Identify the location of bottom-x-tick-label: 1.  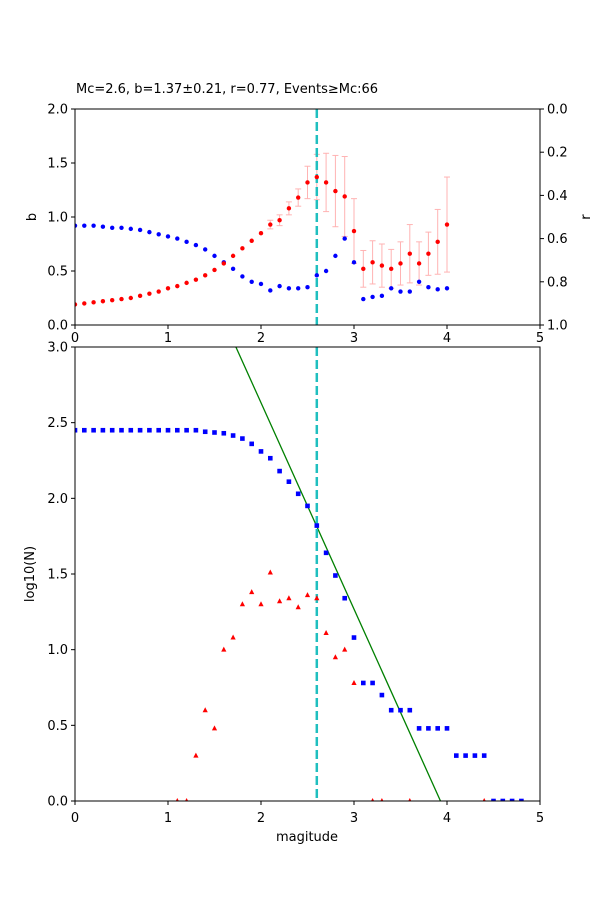
(168, 818).